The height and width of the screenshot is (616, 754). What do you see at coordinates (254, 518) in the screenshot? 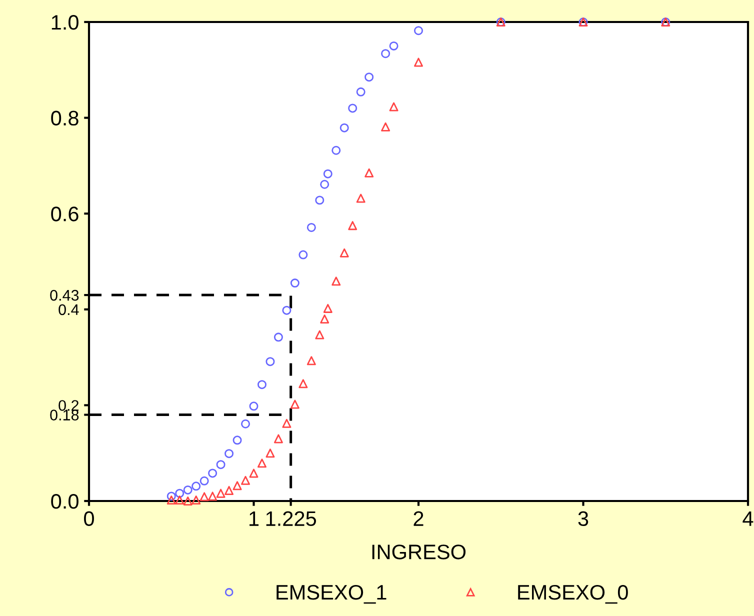
I see `x-tick-label: 1` at bounding box center [254, 518].